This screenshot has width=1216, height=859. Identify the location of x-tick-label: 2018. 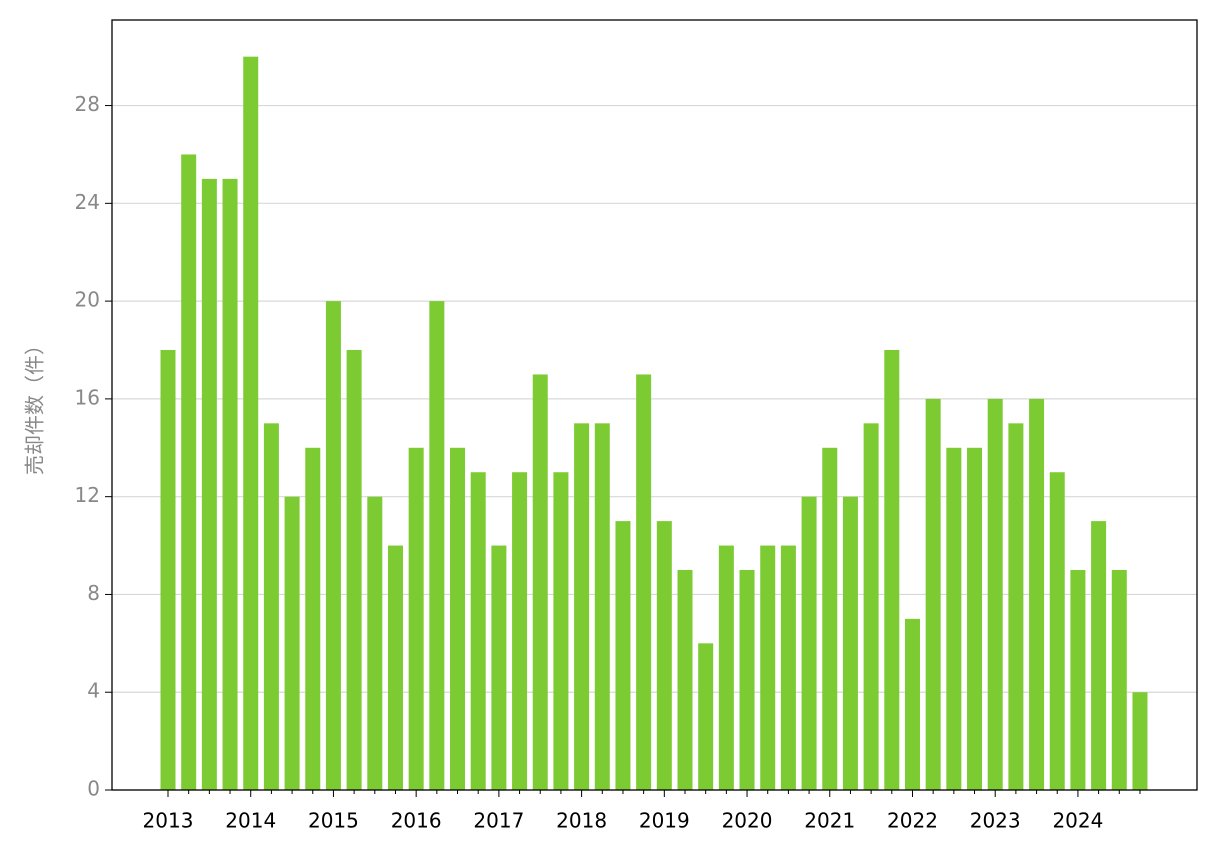
(581, 821).